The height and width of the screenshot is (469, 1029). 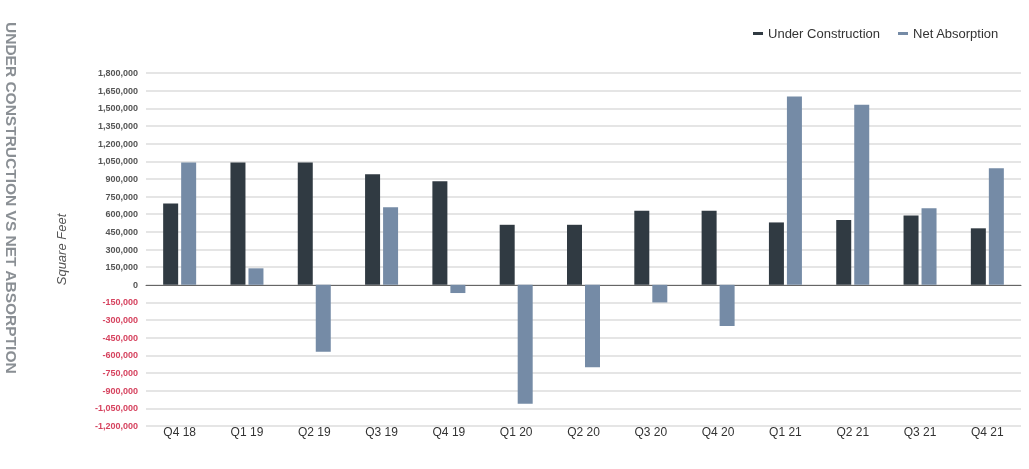 What do you see at coordinates (786, 432) in the screenshot?
I see `x-tick-label: Q1 21` at bounding box center [786, 432].